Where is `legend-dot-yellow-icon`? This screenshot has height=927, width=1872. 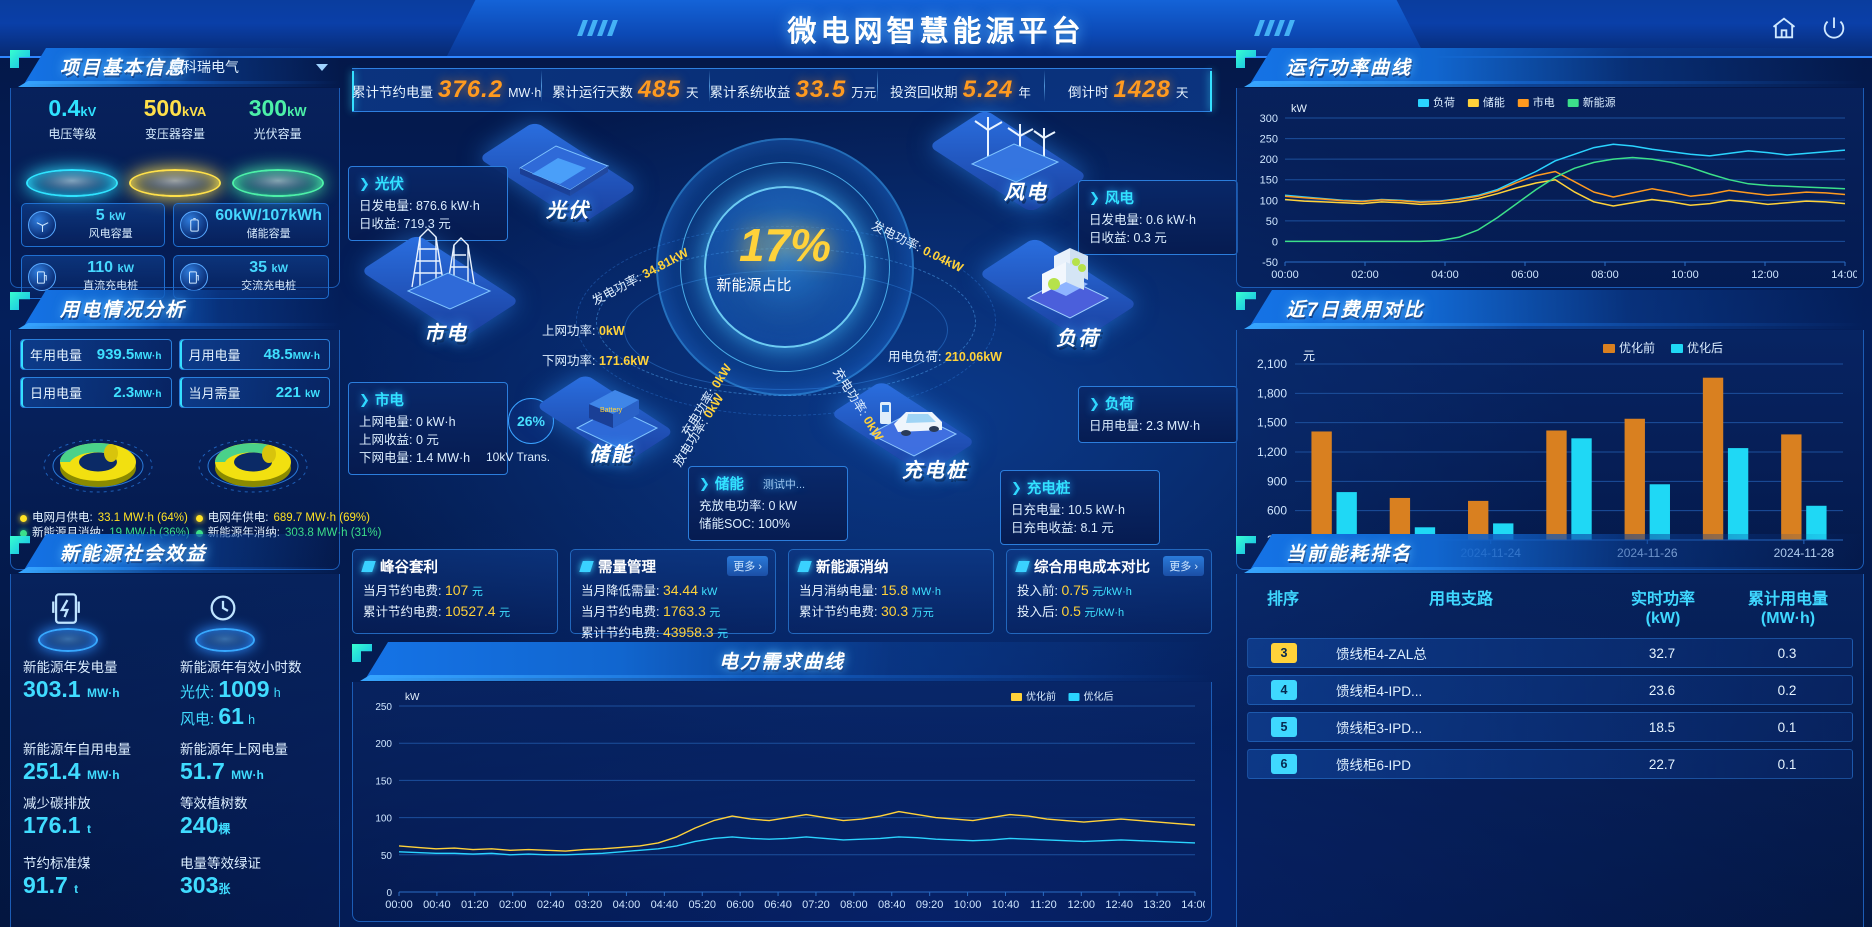
legend-dot-yellow-icon is located at coordinates (199, 518).